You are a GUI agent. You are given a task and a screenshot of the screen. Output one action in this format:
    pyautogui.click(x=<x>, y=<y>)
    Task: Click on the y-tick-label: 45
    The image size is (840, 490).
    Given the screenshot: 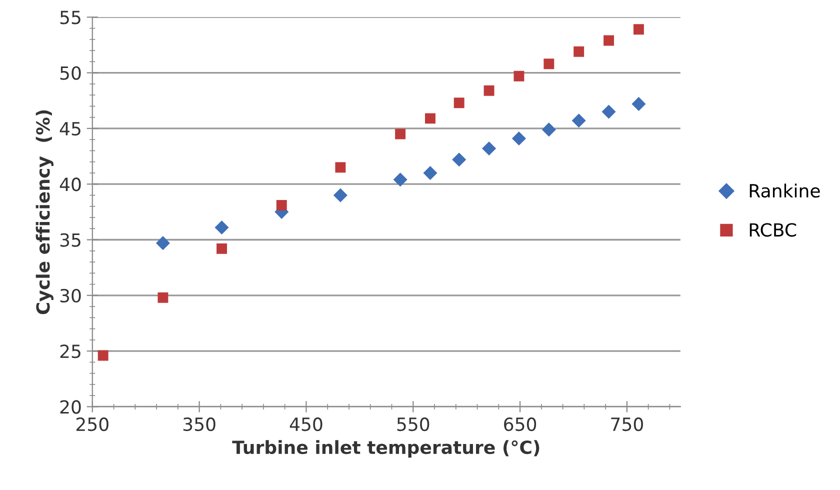 What is the action you would take?
    pyautogui.click(x=70, y=129)
    